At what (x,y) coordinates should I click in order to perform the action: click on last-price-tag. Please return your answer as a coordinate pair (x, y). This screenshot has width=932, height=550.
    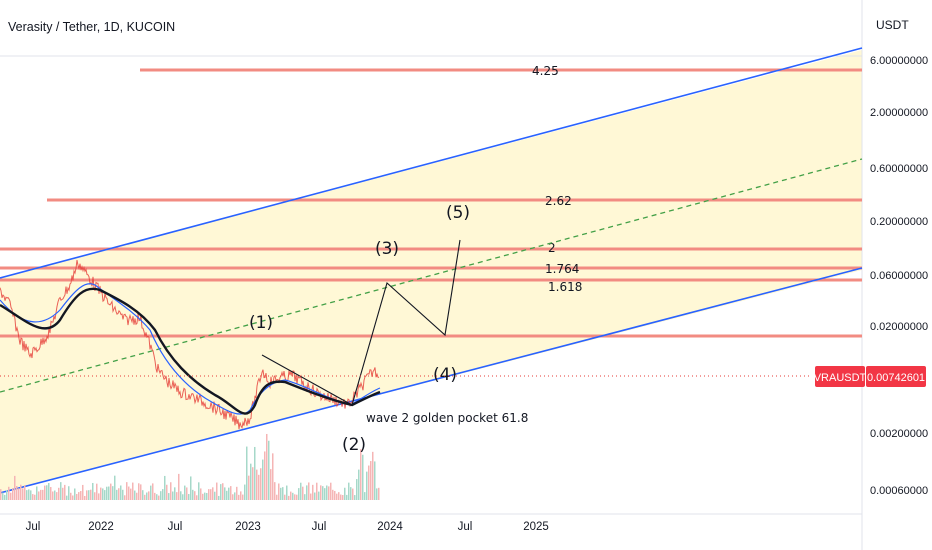
    Looking at the image, I should click on (896, 376).